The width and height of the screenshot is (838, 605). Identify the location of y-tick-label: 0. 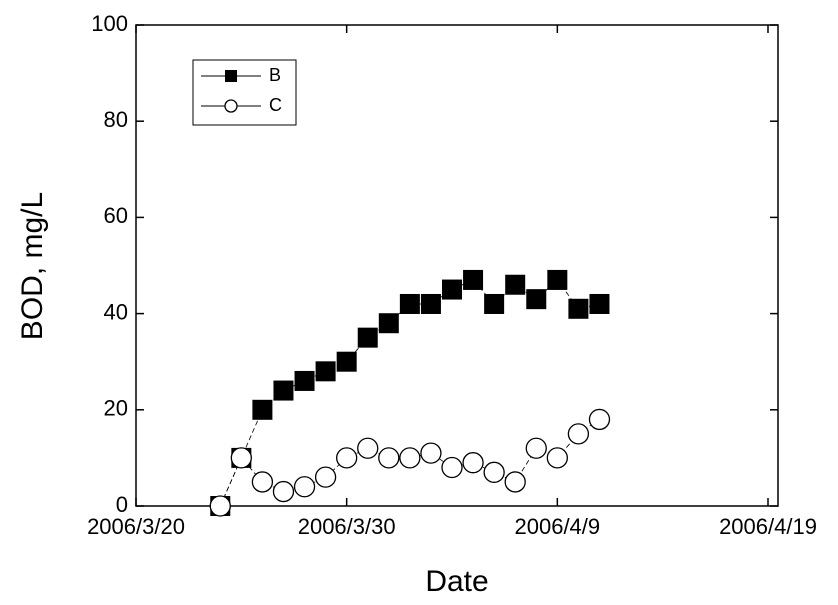
(122, 504).